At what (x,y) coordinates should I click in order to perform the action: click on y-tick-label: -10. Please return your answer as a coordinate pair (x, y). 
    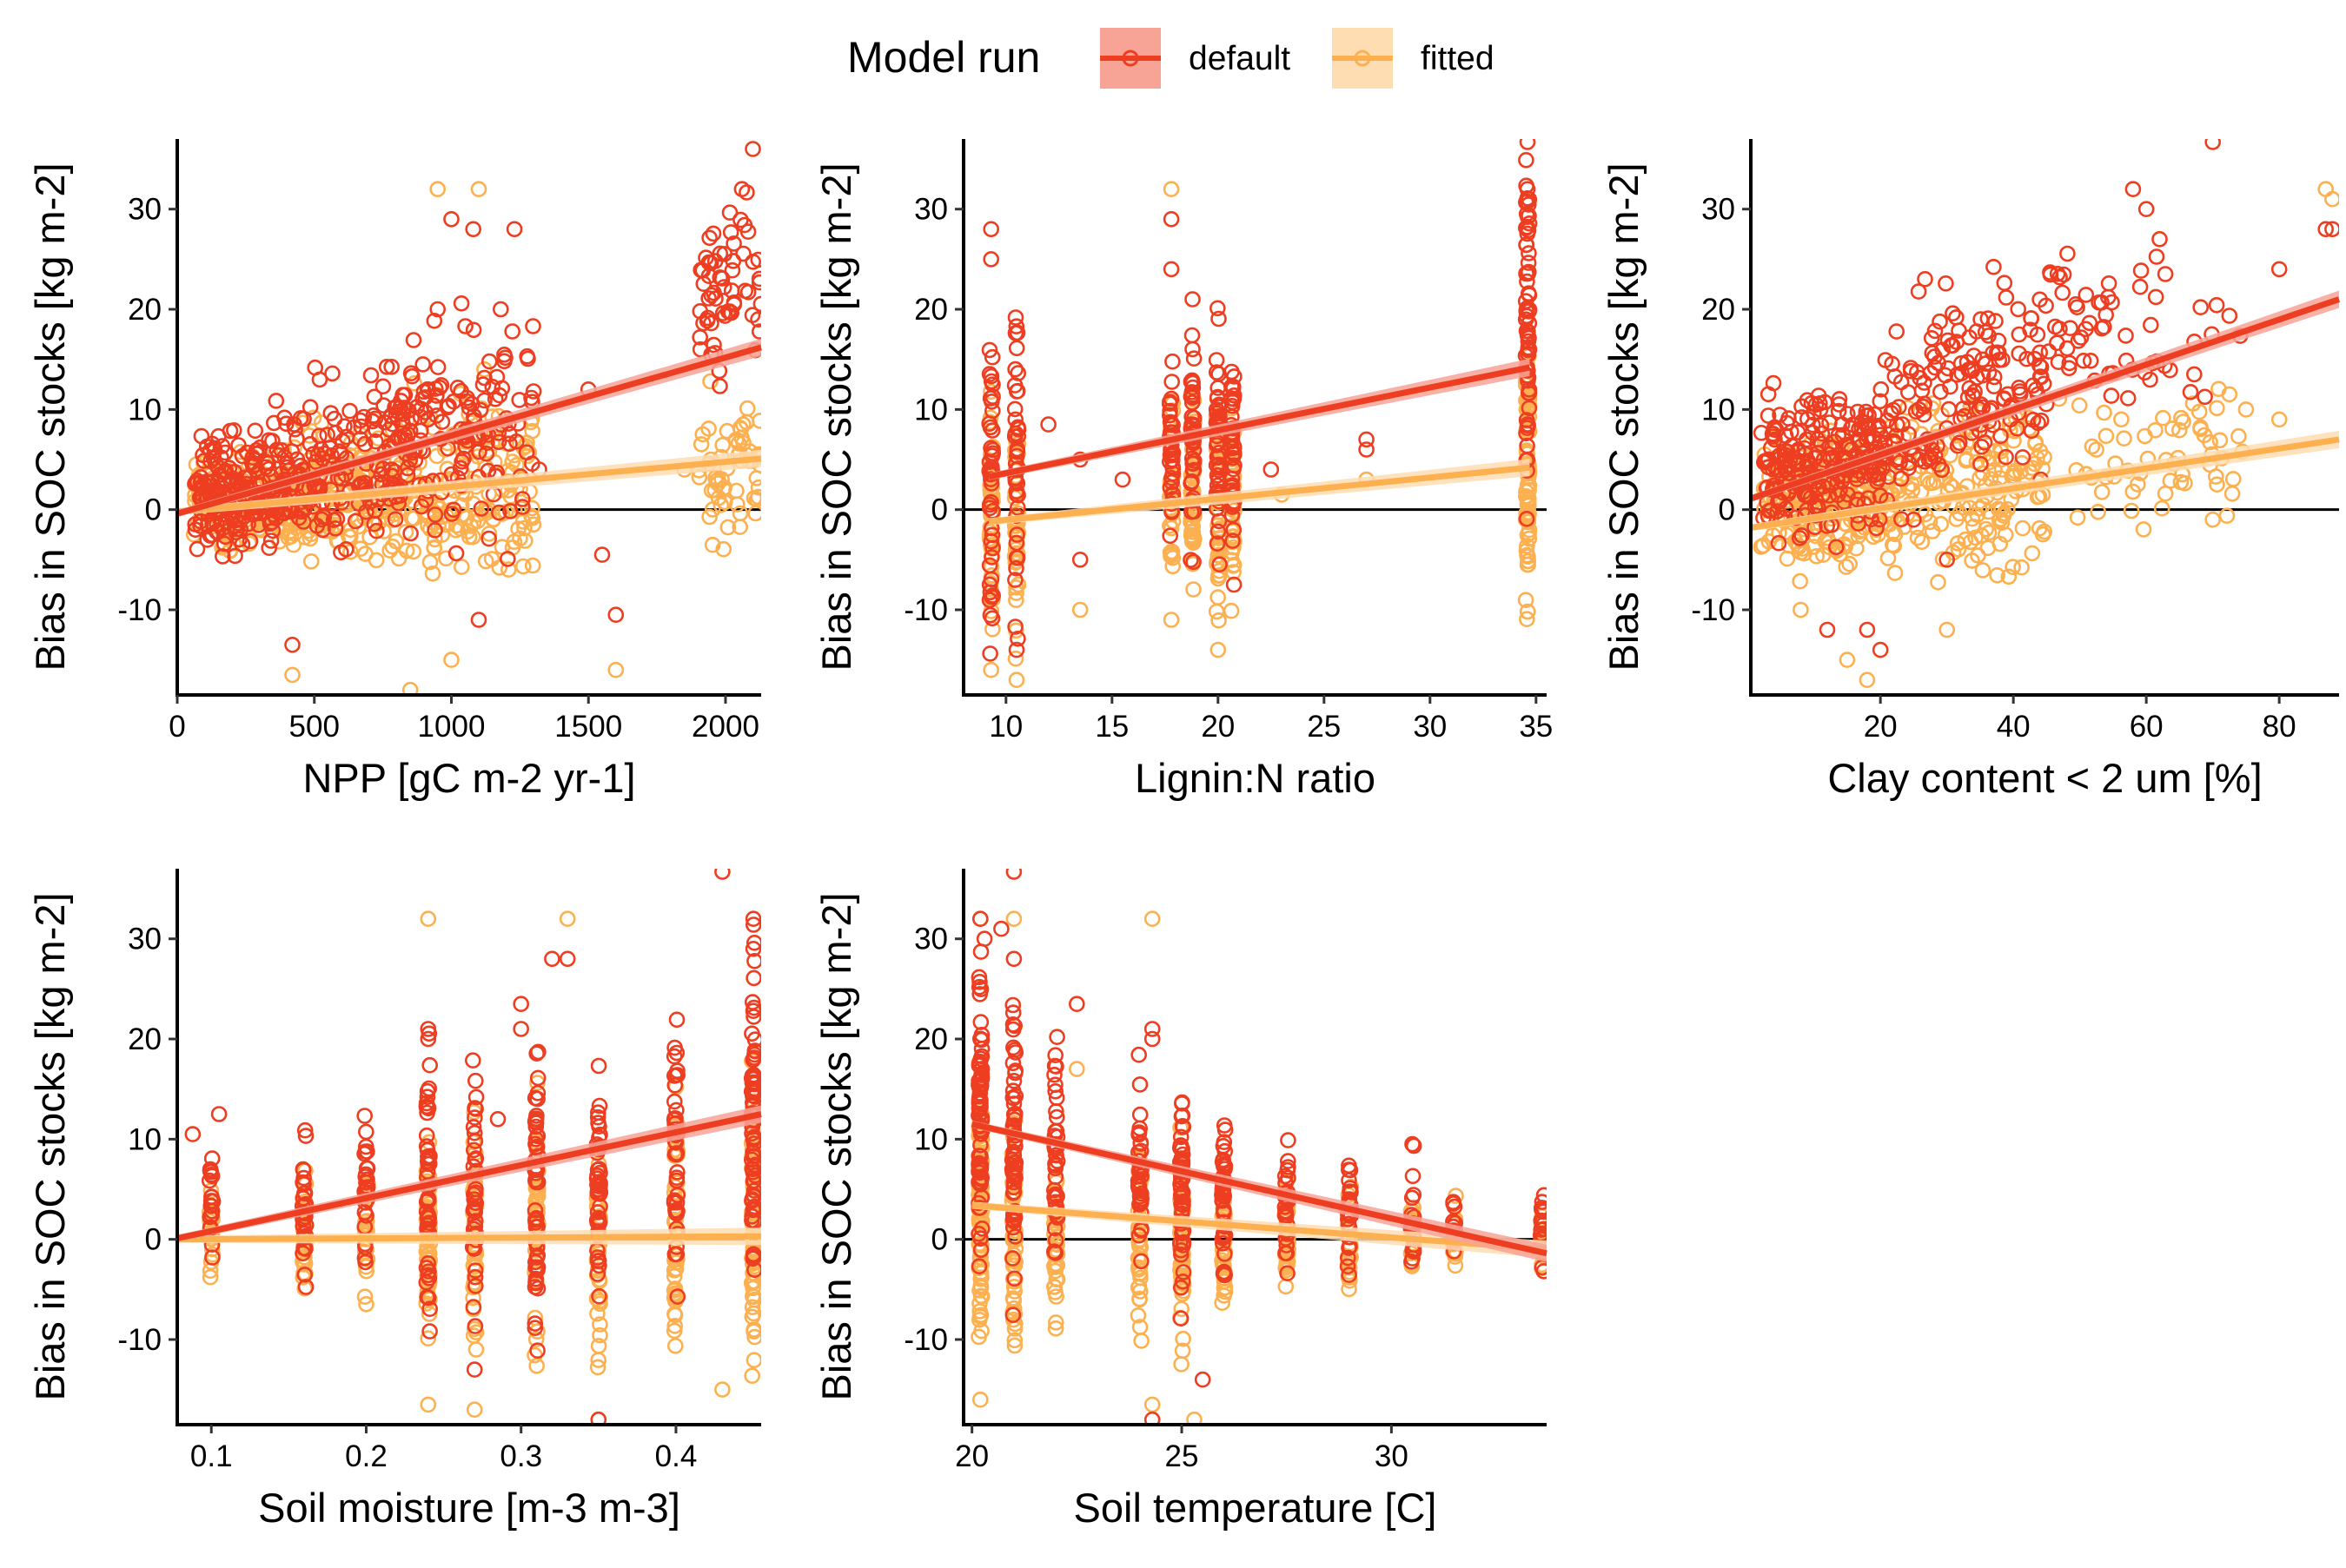
    Looking at the image, I should click on (926, 610).